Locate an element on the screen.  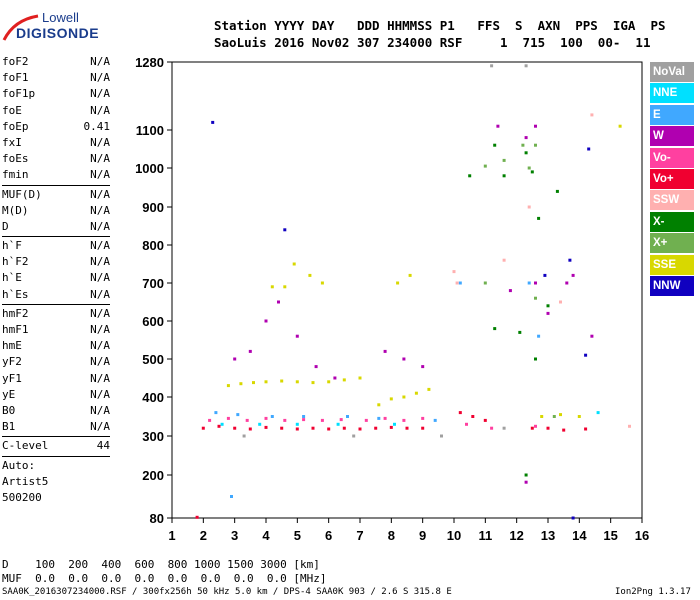
x-tick-label: 10 is located at coordinates (454, 535).